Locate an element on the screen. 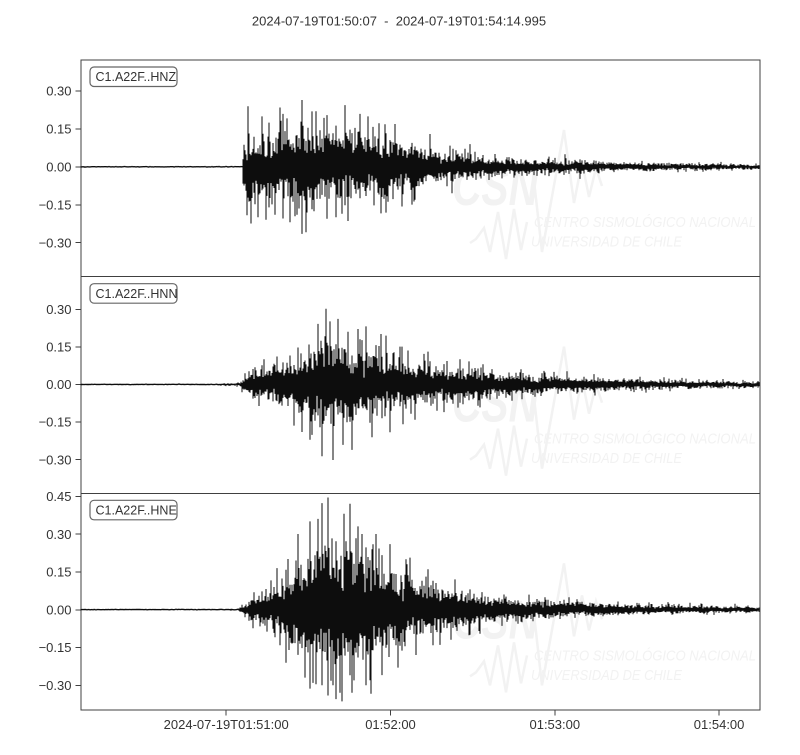  svg-text: C1.A22F..HNE is located at coordinates (136, 511).